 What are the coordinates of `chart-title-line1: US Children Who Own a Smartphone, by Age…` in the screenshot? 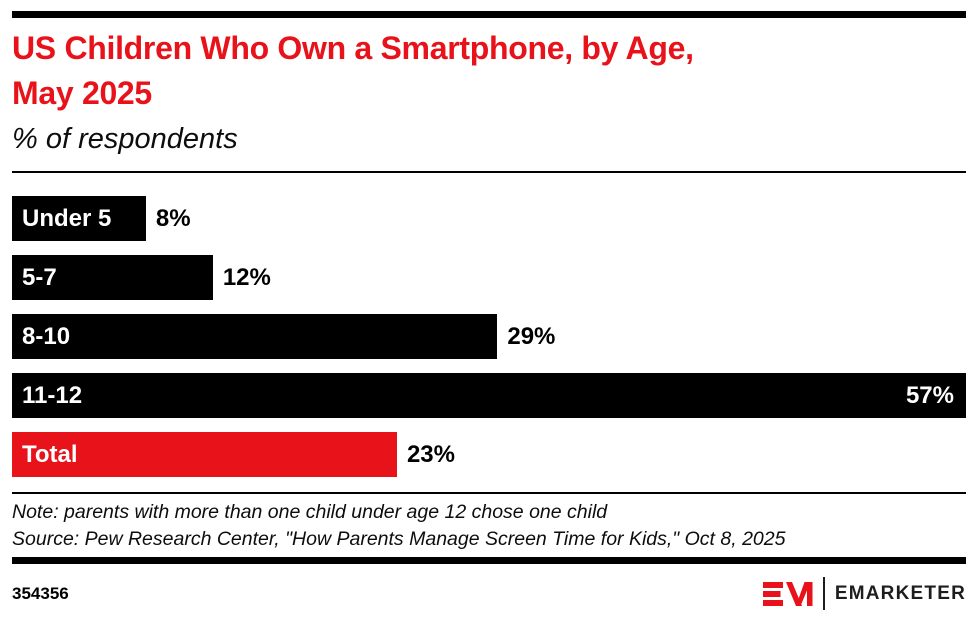 It's located at (353, 48).